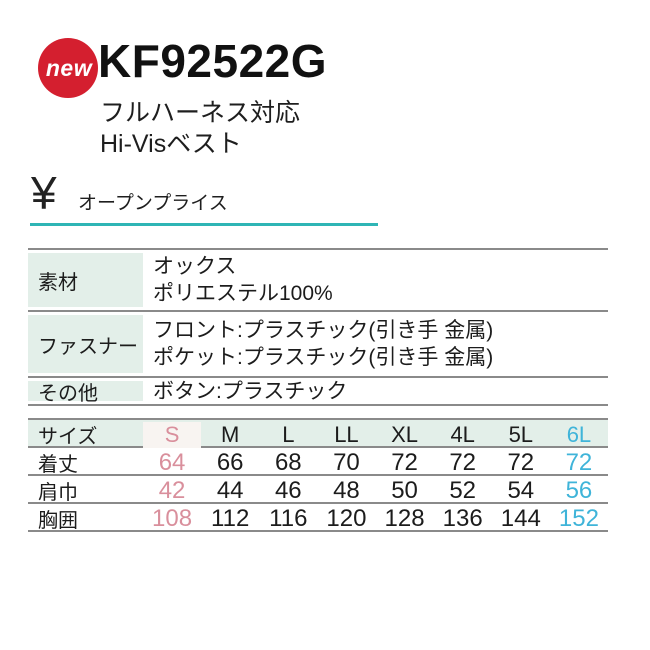  I want to click on spec-row-label: その他, so click(85, 391).